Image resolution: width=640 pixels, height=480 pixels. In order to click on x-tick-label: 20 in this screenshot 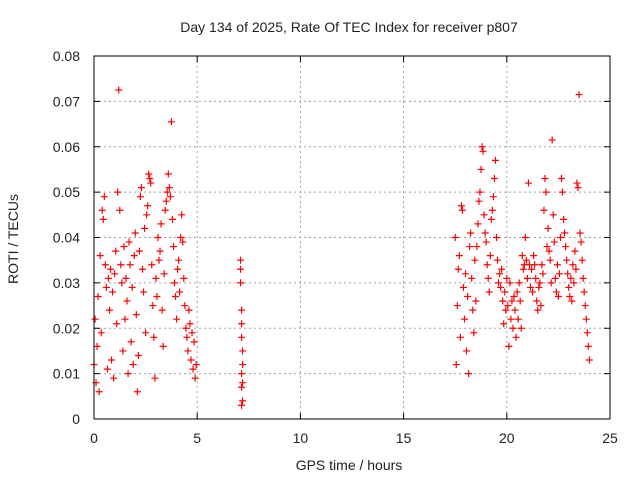, I will do `click(507, 438)`.